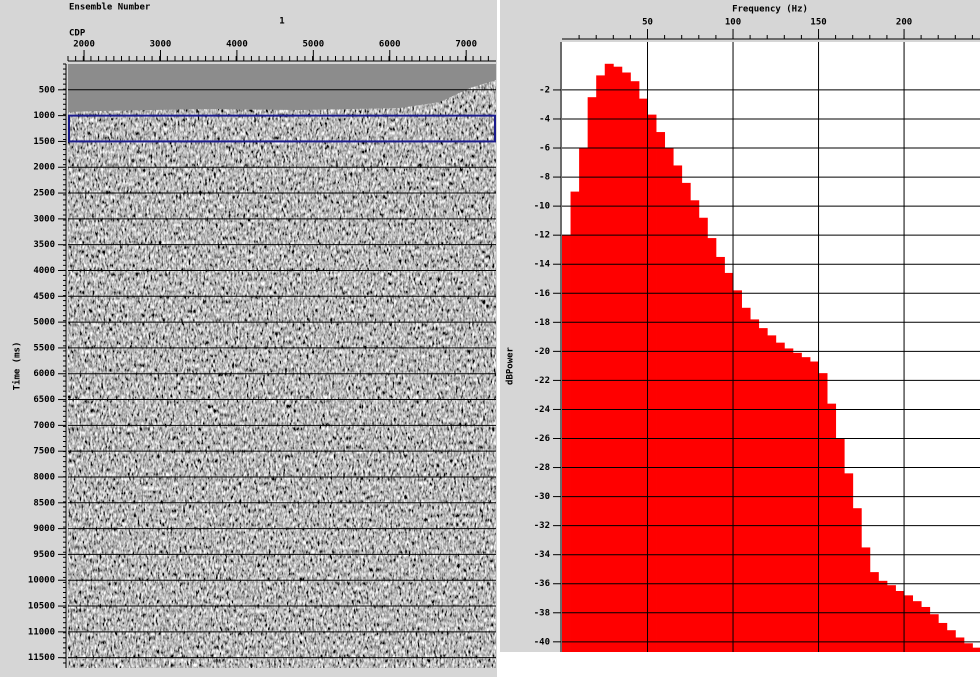  Describe the element at coordinates (544, 90) in the screenshot. I see `y-tick-label: -2` at that location.